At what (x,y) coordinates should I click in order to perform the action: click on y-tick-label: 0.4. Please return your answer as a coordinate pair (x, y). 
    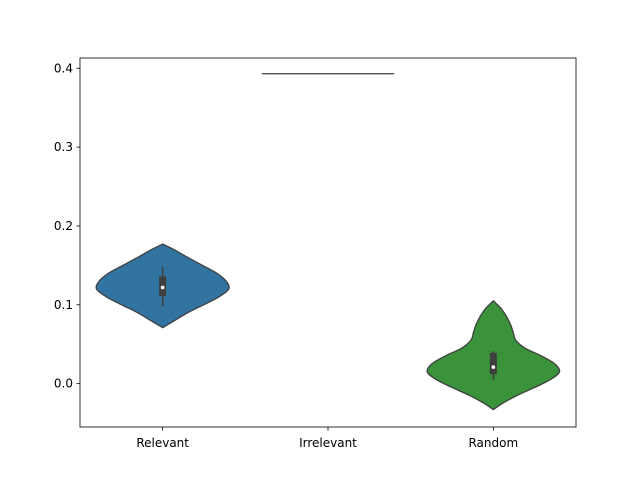
    Looking at the image, I should click on (63, 68).